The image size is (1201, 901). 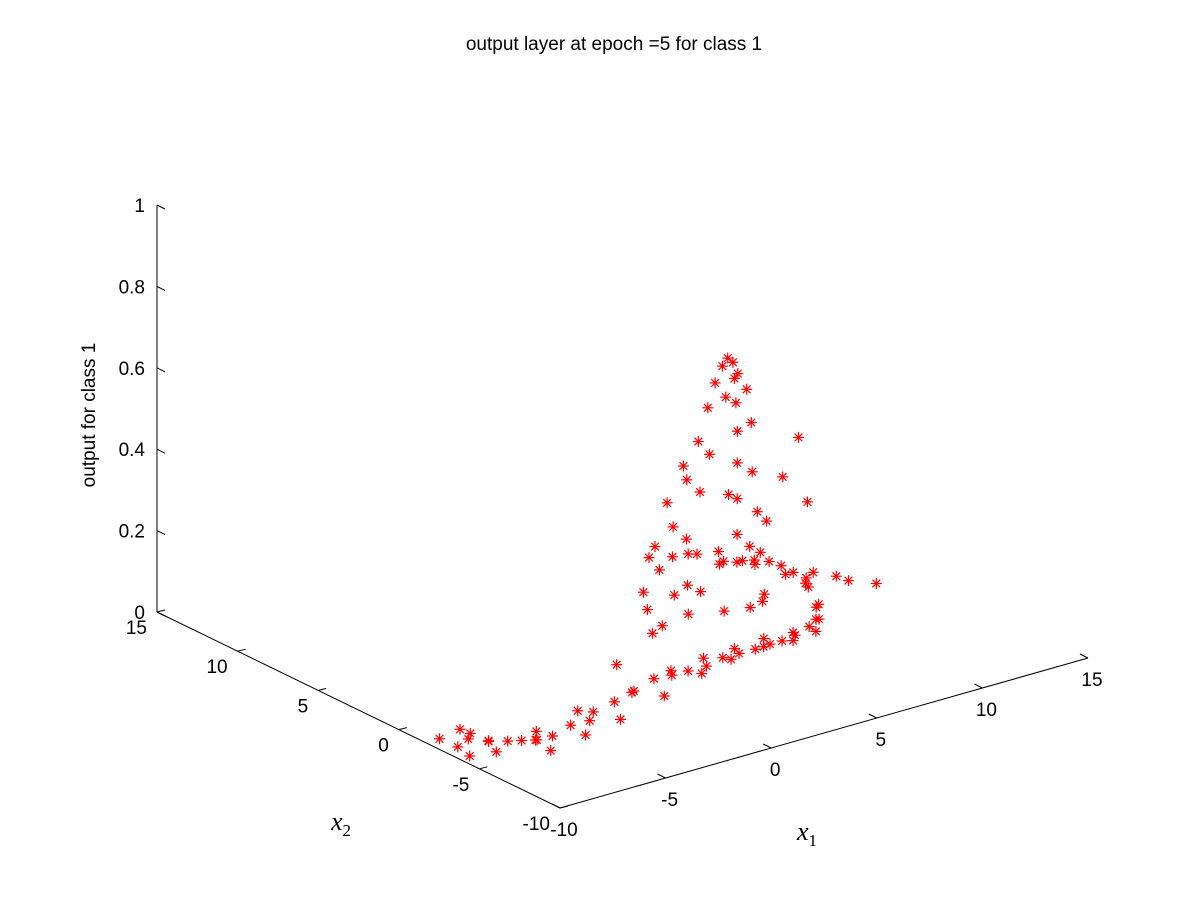 I want to click on z-tick-label: 1, so click(x=139, y=206).